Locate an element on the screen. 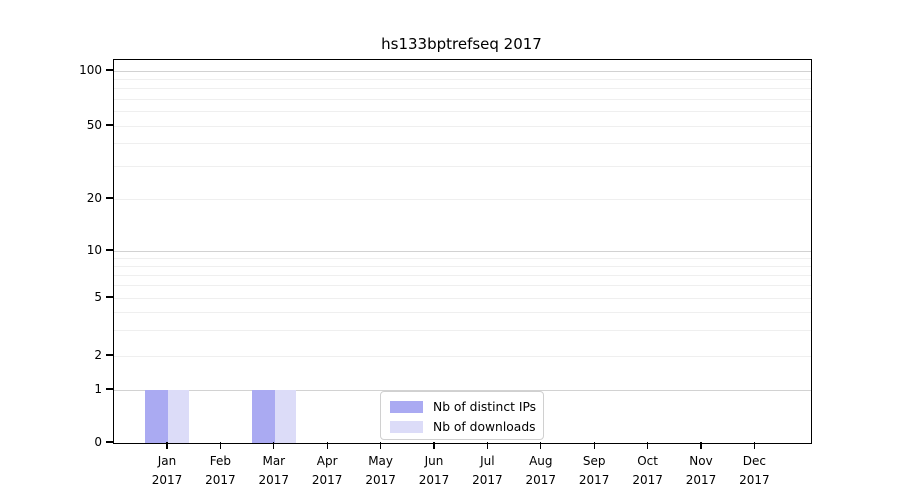 The width and height of the screenshot is (900, 500). x-tick-apr is located at coordinates (327, 445).